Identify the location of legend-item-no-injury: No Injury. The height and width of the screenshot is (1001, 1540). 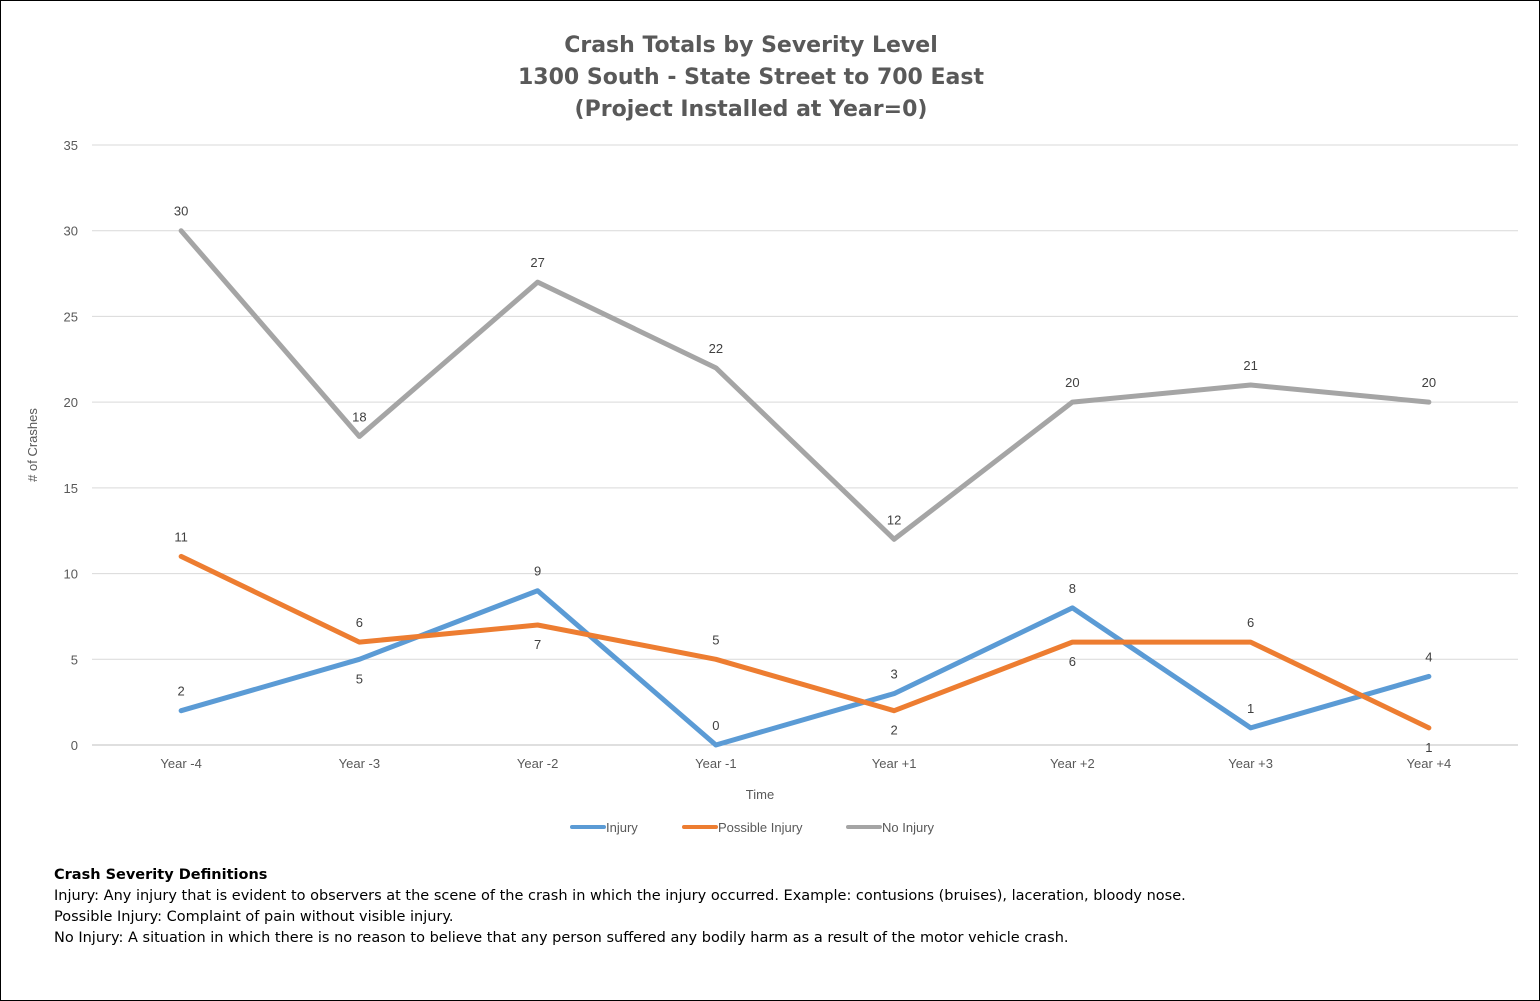
(890, 827).